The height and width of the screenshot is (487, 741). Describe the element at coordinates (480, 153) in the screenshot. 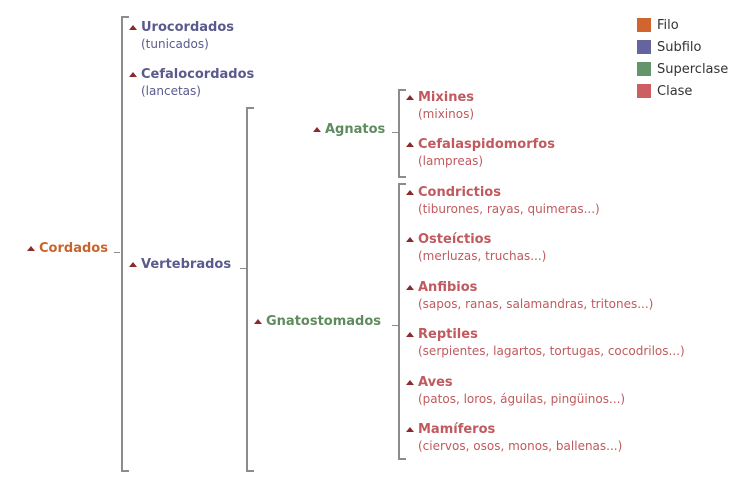

I see `node-cefalaspidomorfos: Cefalaspidomorfos (lampreas)` at that location.